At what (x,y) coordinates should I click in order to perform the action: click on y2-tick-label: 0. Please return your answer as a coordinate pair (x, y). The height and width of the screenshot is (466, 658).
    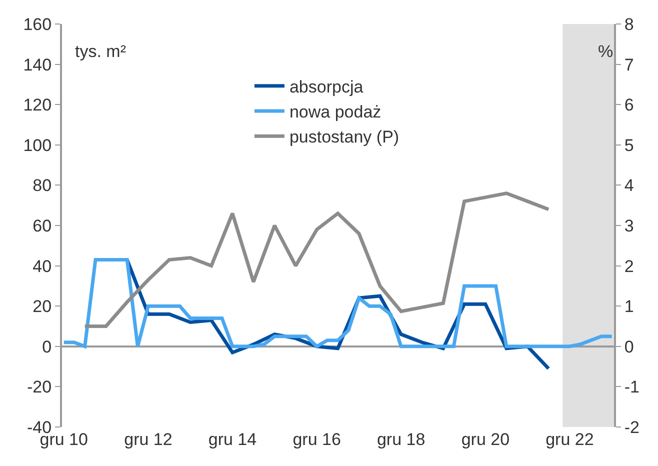
    Looking at the image, I should click on (629, 346).